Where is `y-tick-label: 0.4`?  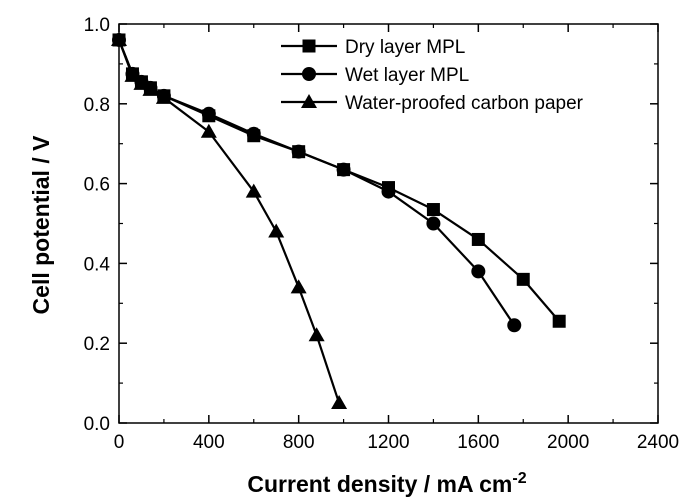 y-tick-label: 0.4 is located at coordinates (97, 264).